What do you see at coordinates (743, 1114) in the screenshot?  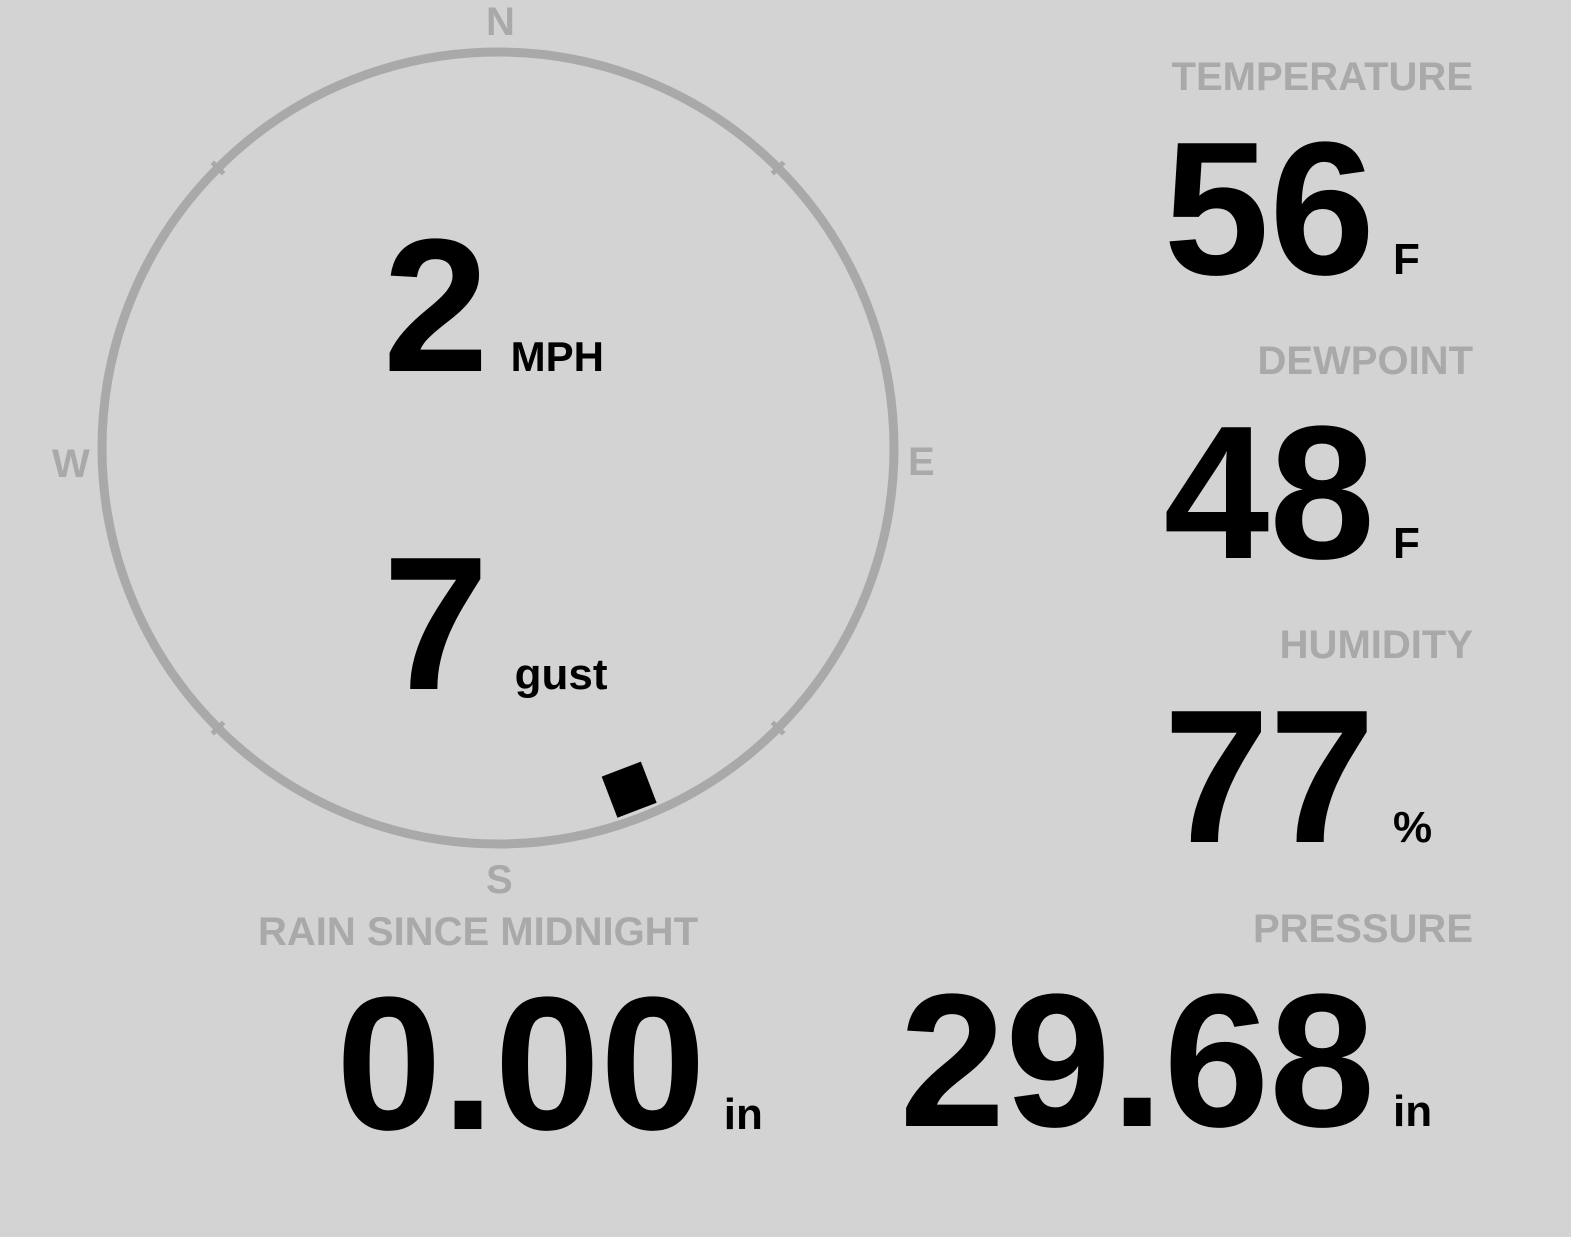 I see `rain-unit: in` at bounding box center [743, 1114].